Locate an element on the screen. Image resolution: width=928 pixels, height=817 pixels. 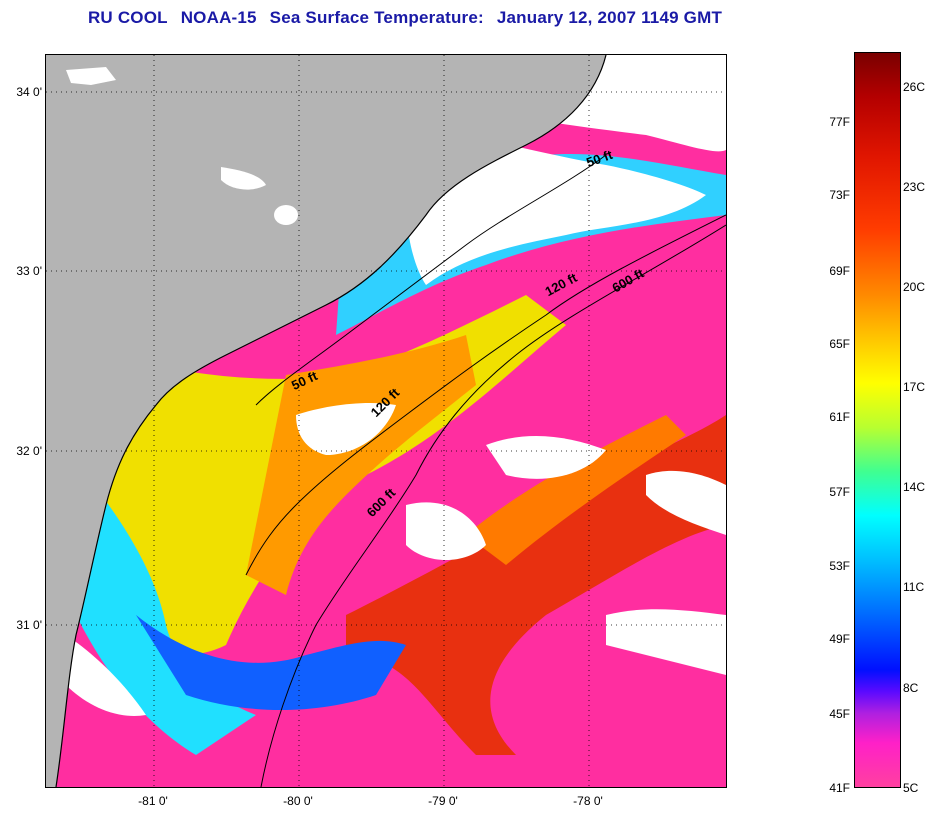
title-date: January 12, 2007 1149 GMT is located at coordinates (609, 17).